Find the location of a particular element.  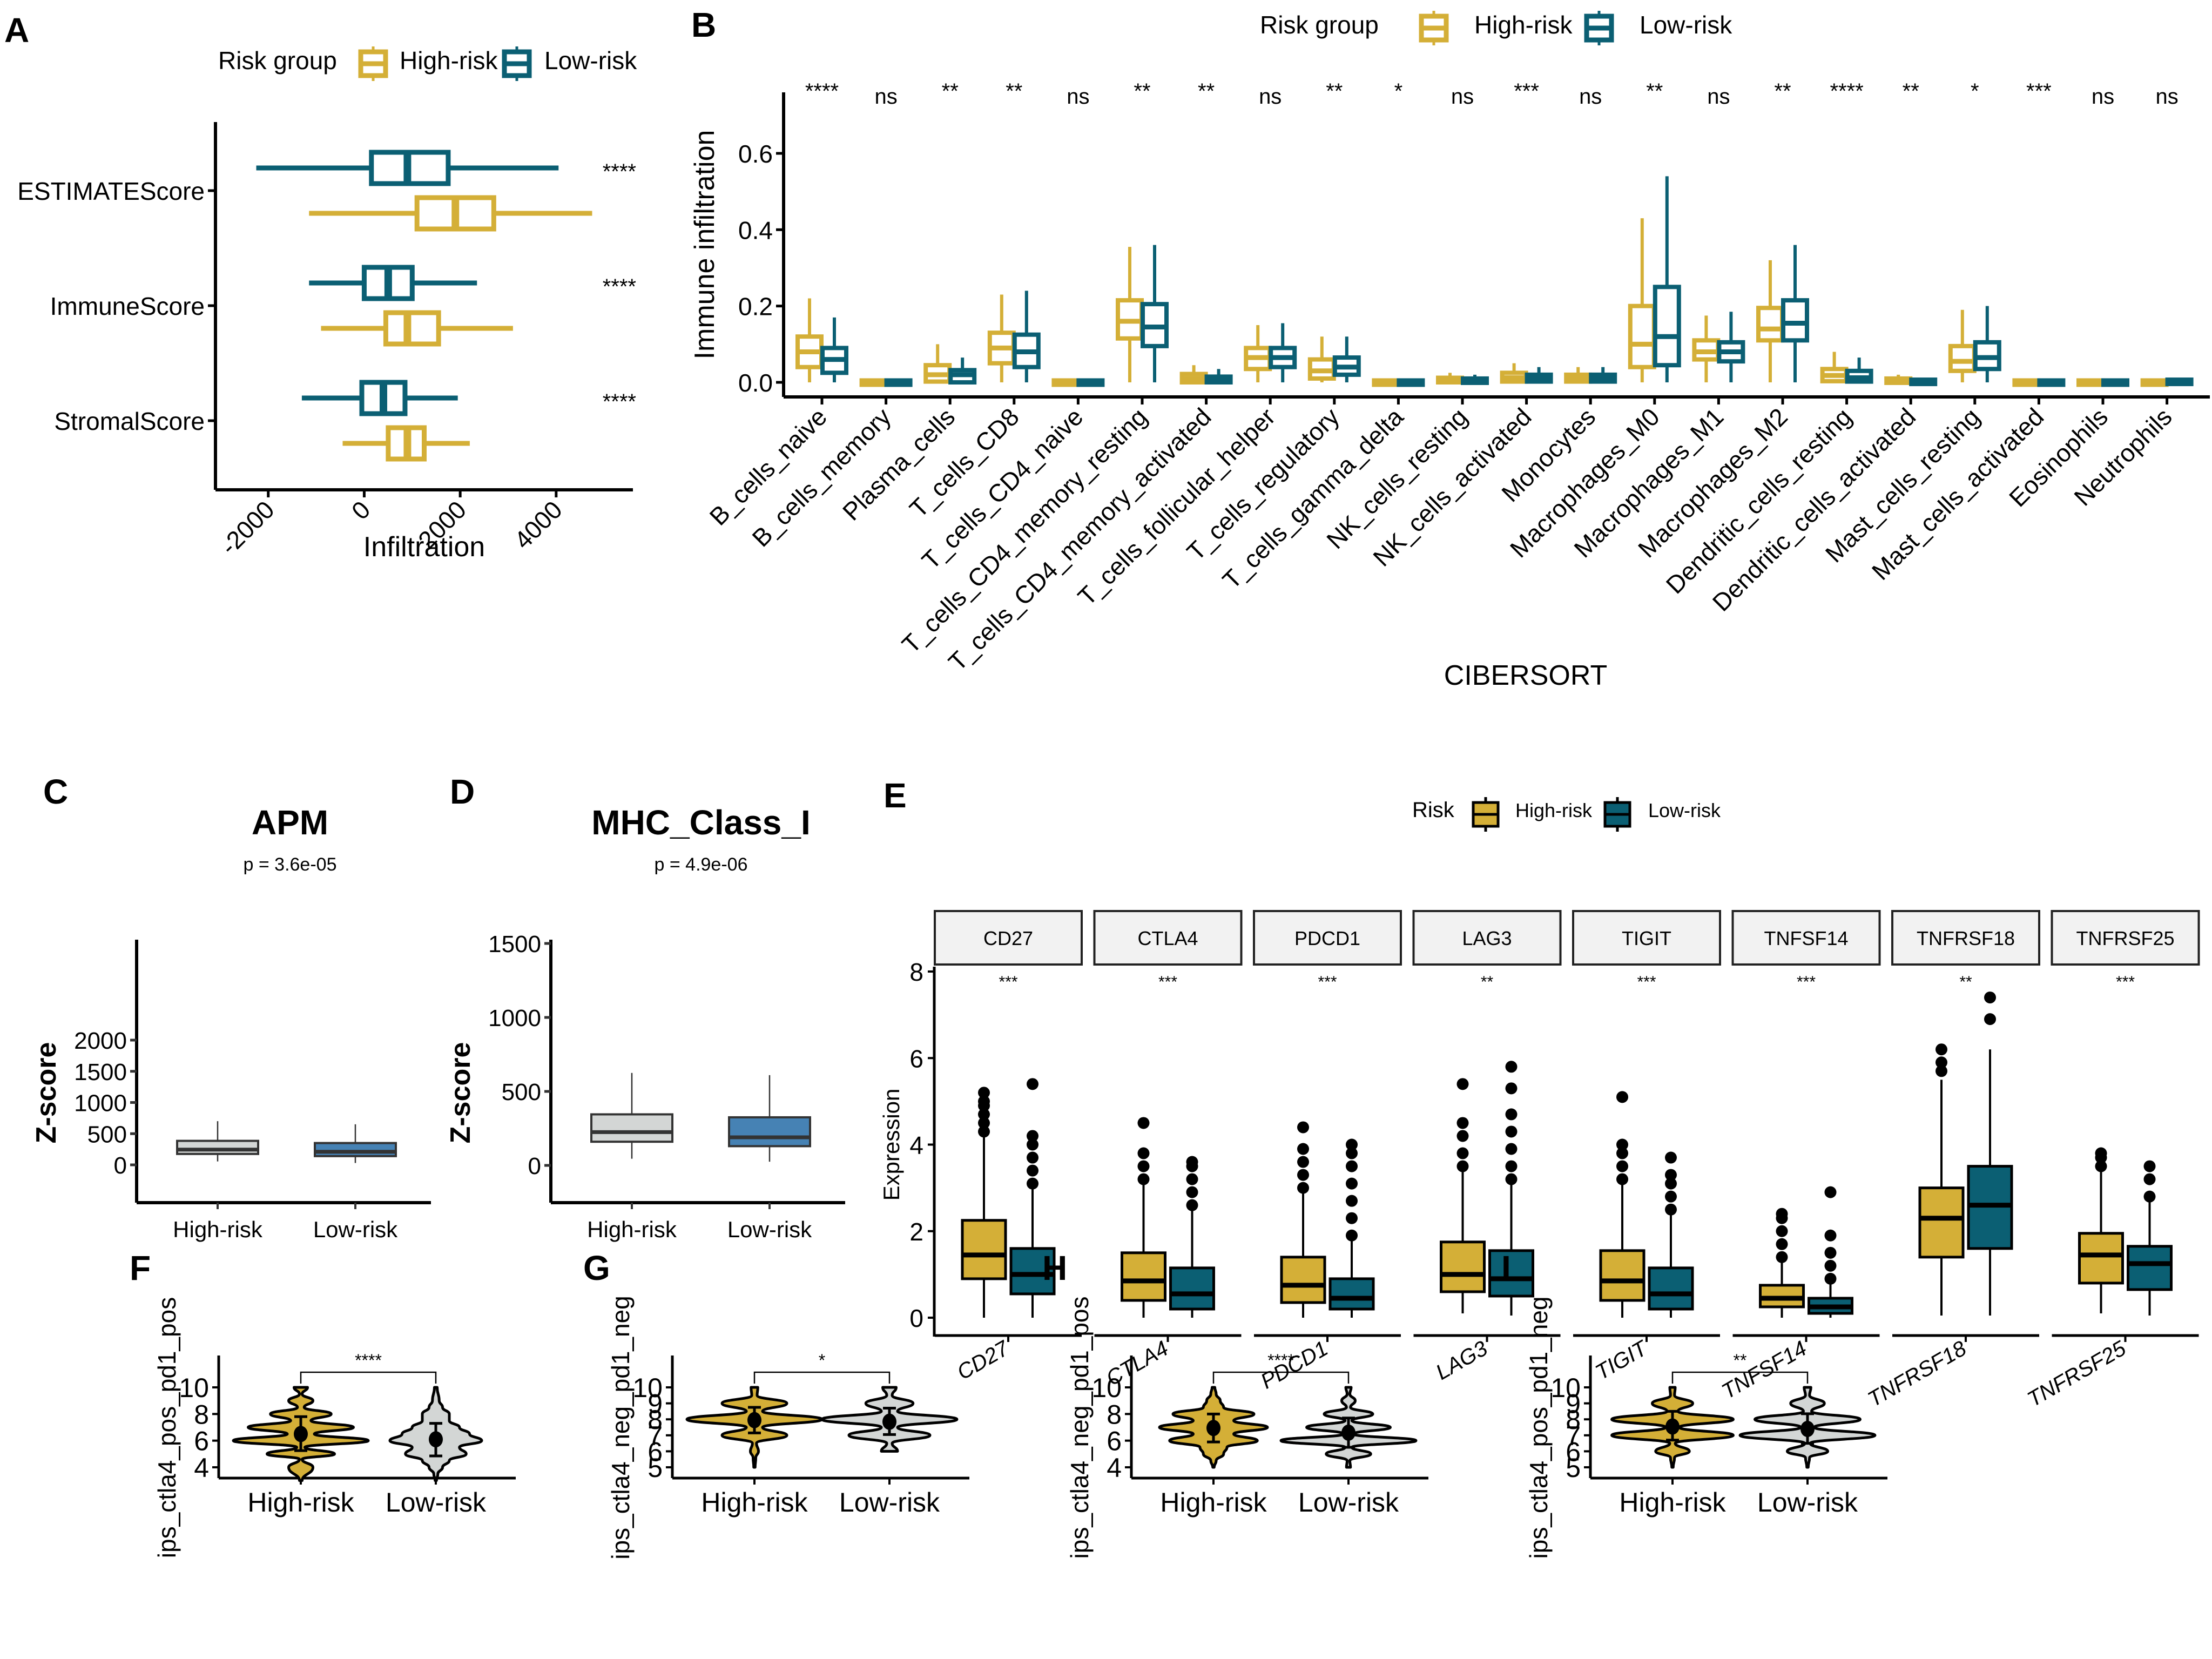

panel-letter-b: B is located at coordinates (703, 24).